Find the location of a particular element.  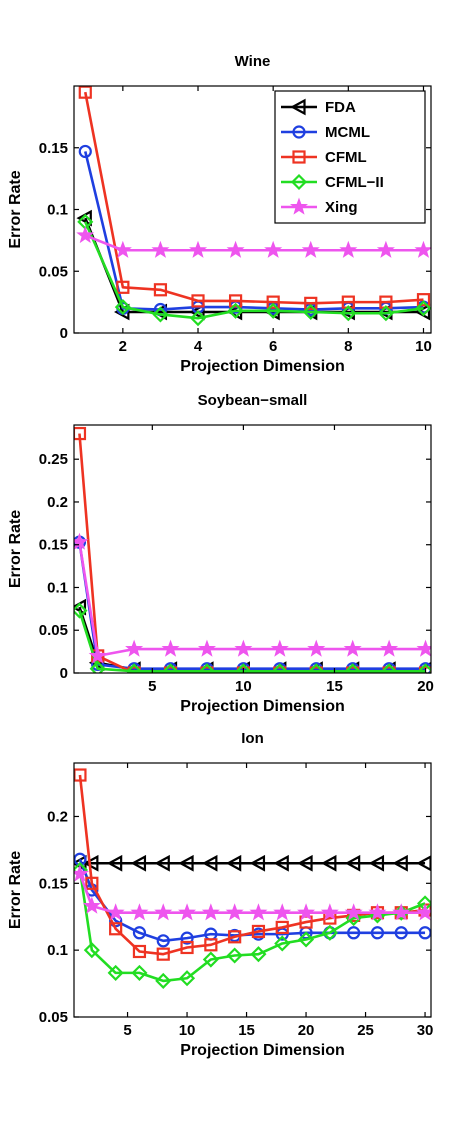

x-tick-label: 6 is located at coordinates (273, 346).